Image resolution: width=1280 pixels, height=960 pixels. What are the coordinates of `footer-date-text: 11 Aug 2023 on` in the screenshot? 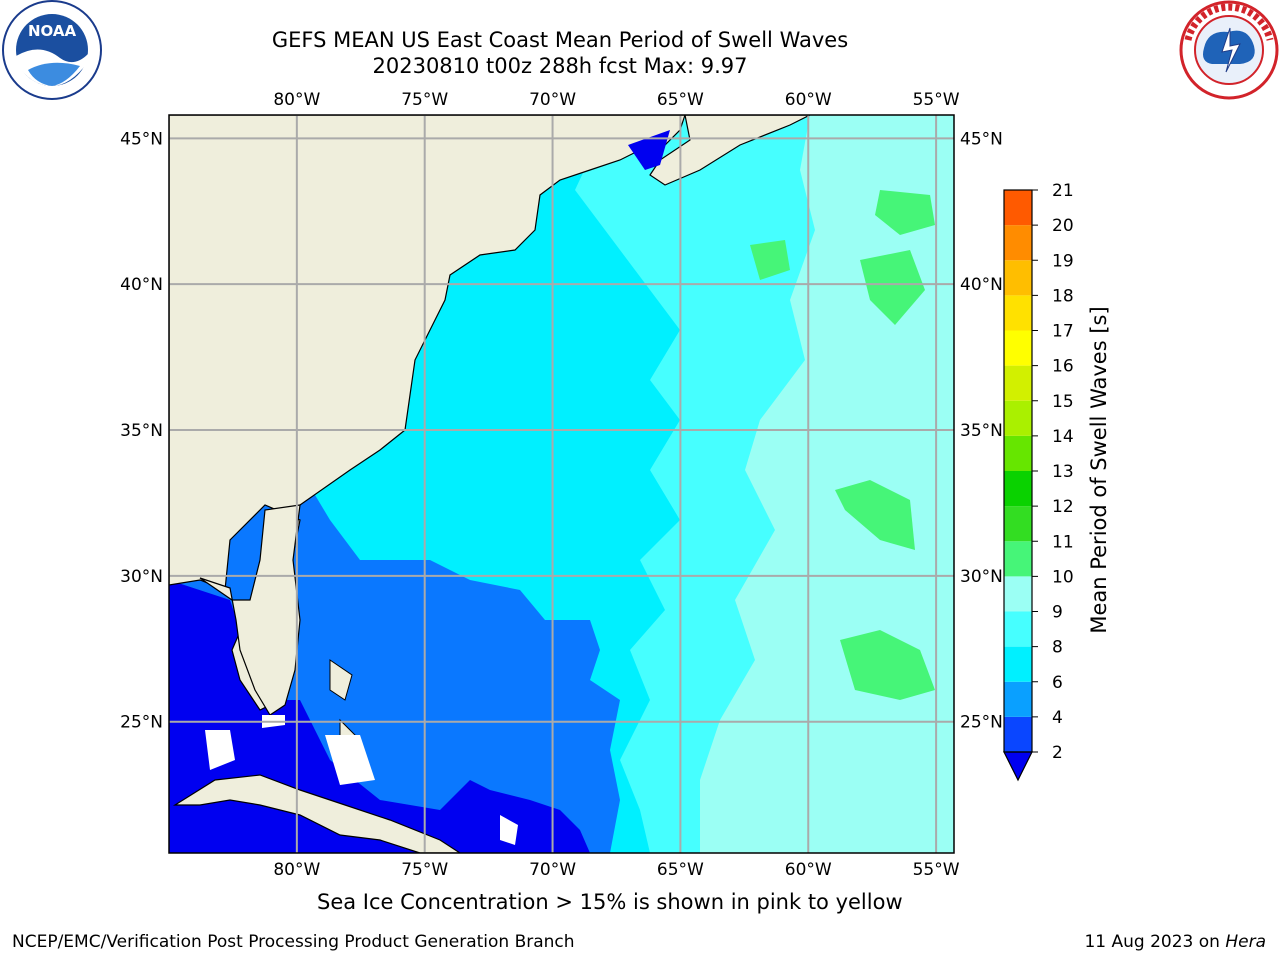 It's located at (1155, 942).